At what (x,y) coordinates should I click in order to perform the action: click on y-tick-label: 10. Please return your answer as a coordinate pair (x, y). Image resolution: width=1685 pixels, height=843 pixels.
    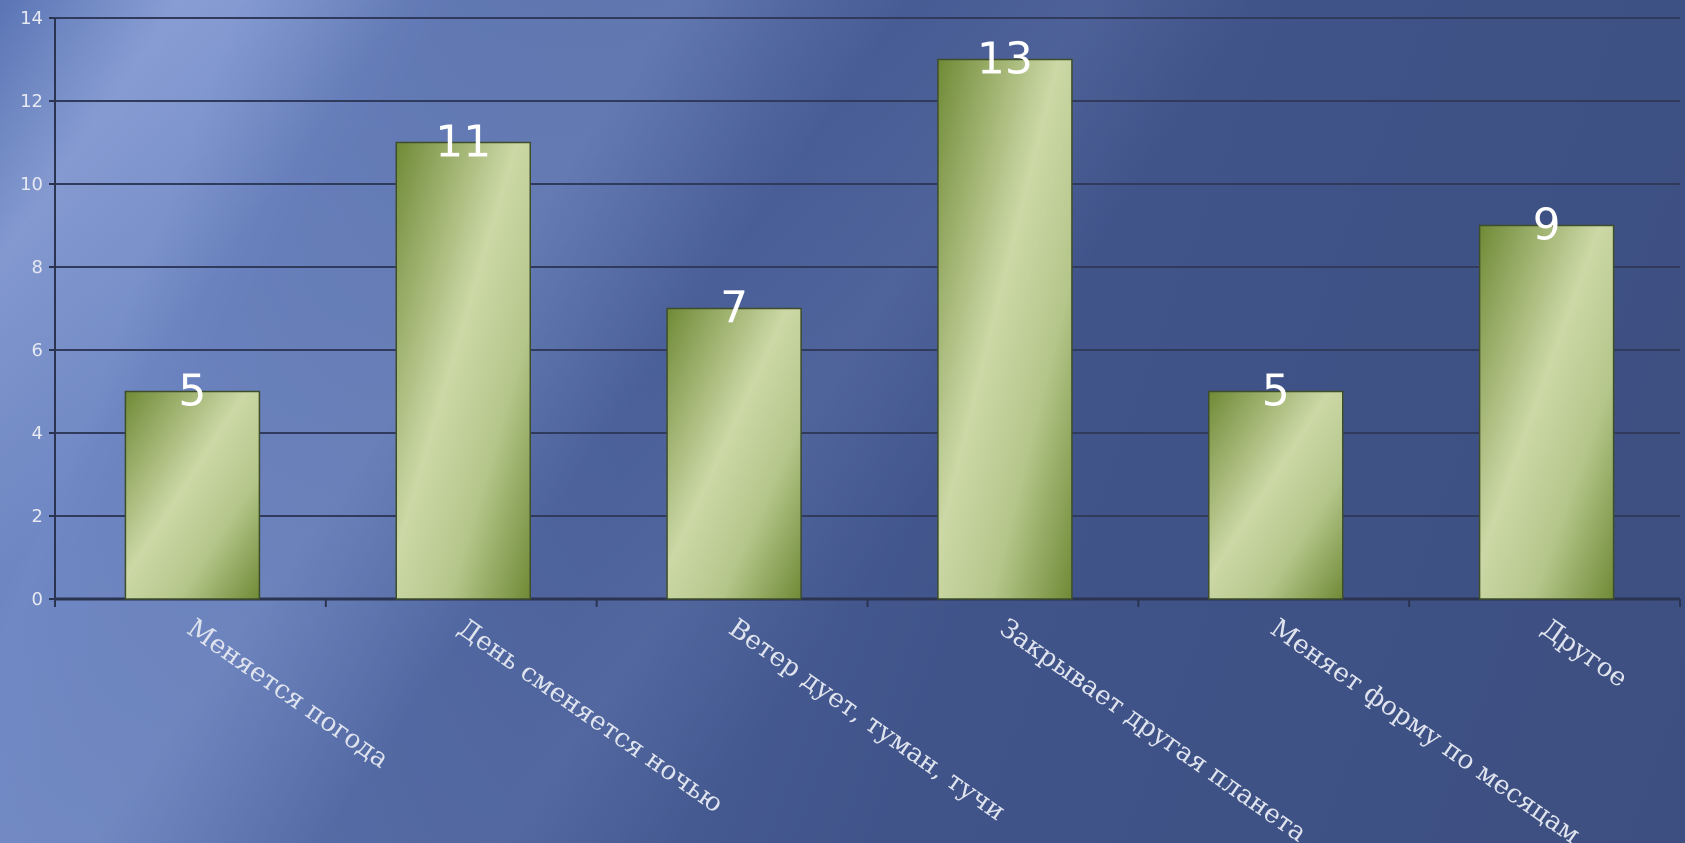
    Looking at the image, I should click on (31, 184).